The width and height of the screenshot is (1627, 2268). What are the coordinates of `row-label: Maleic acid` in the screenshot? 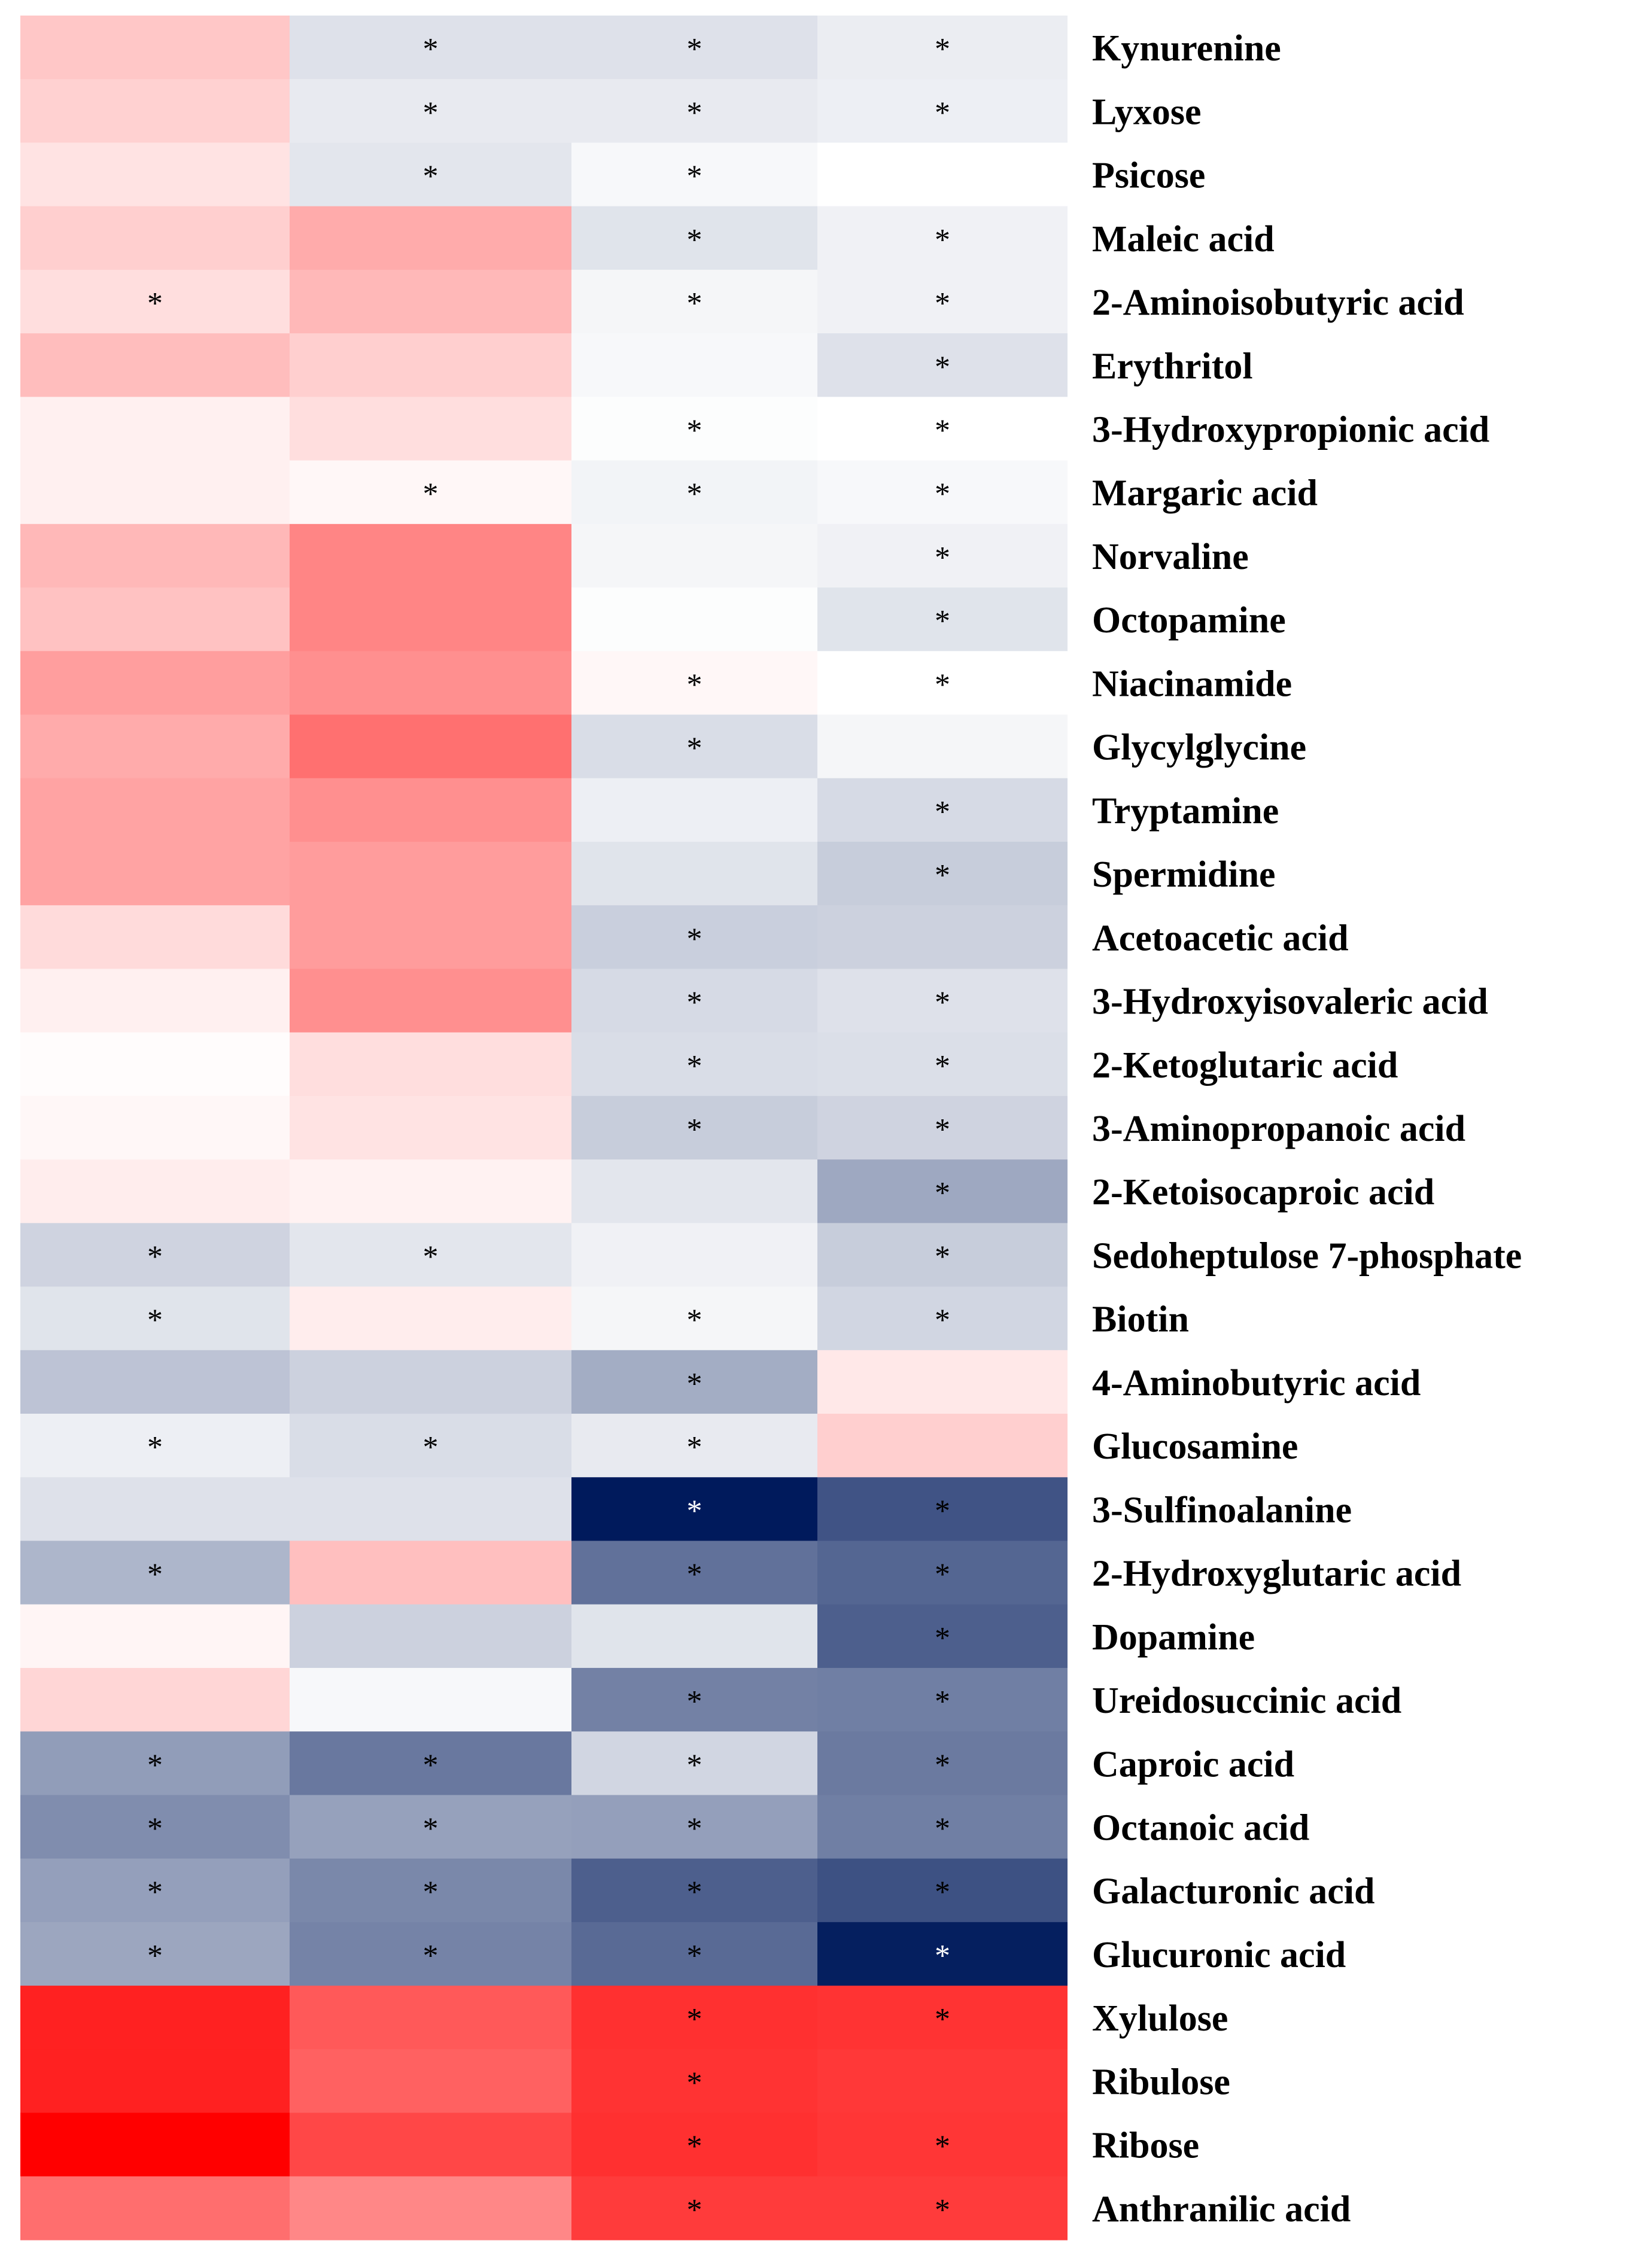 It's located at (1183, 239).